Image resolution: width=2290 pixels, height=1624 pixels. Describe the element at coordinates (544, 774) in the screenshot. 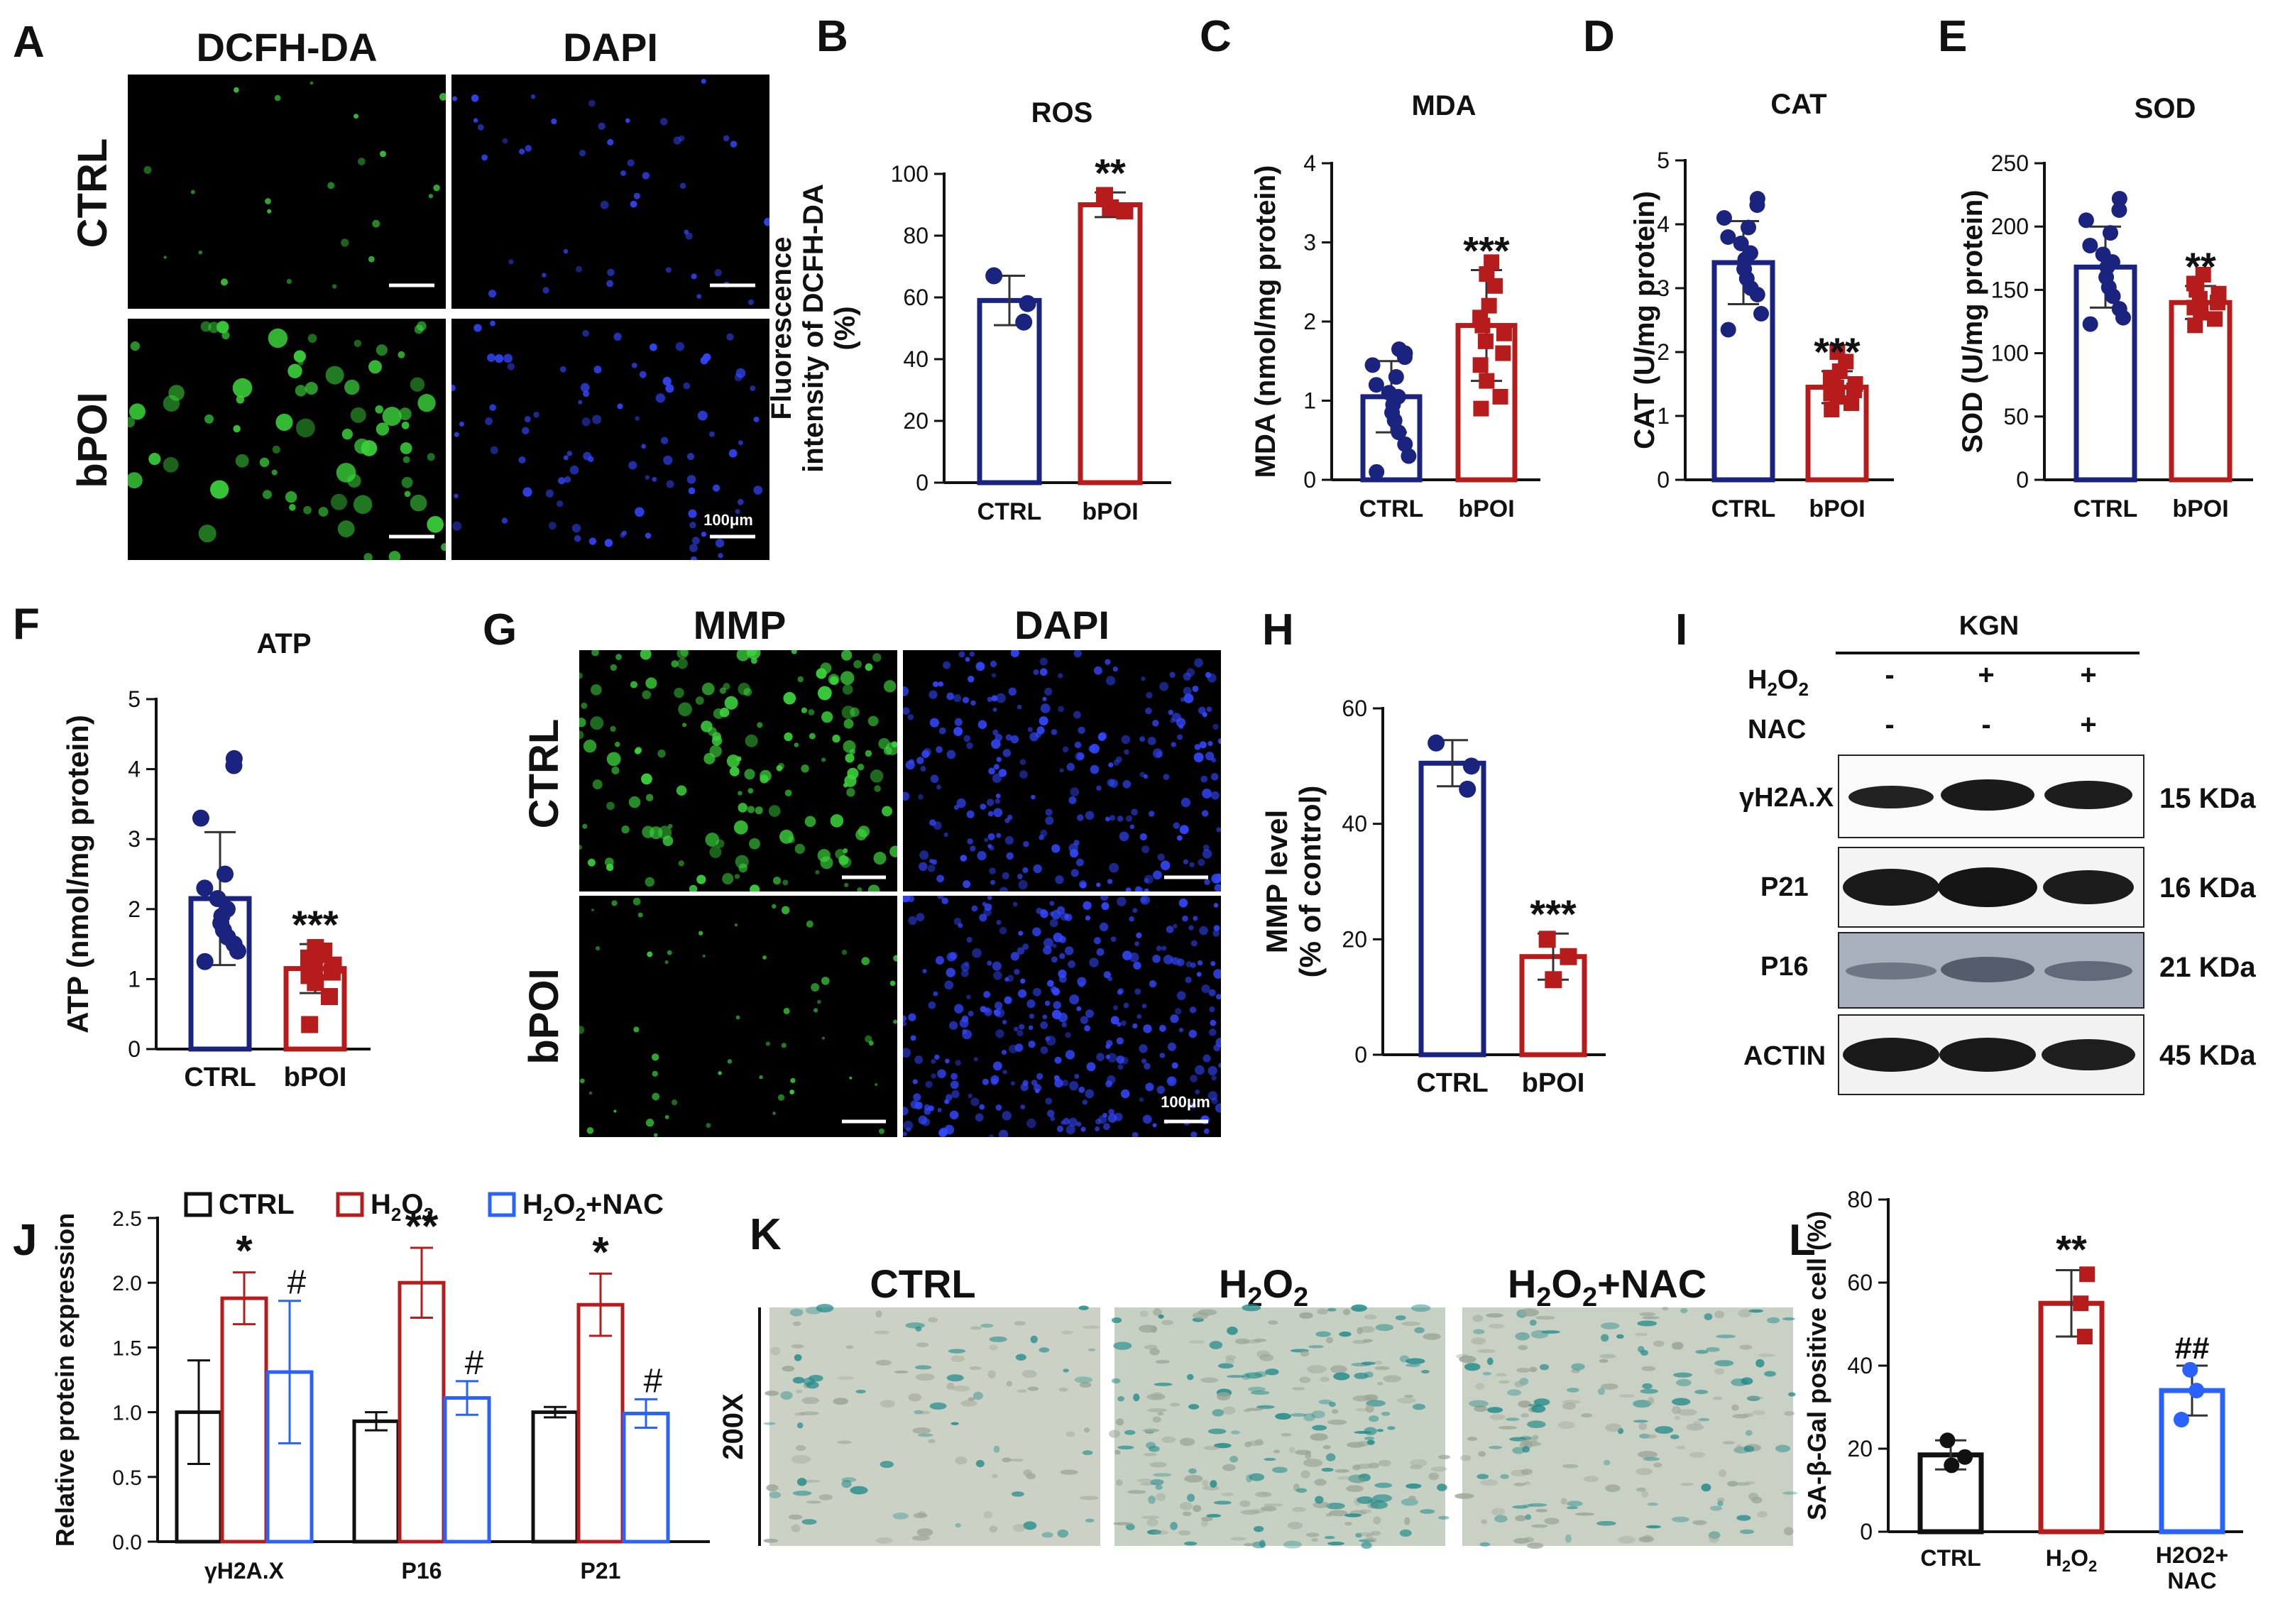

I see `row-label-ctrl-g: CTRL` at that location.